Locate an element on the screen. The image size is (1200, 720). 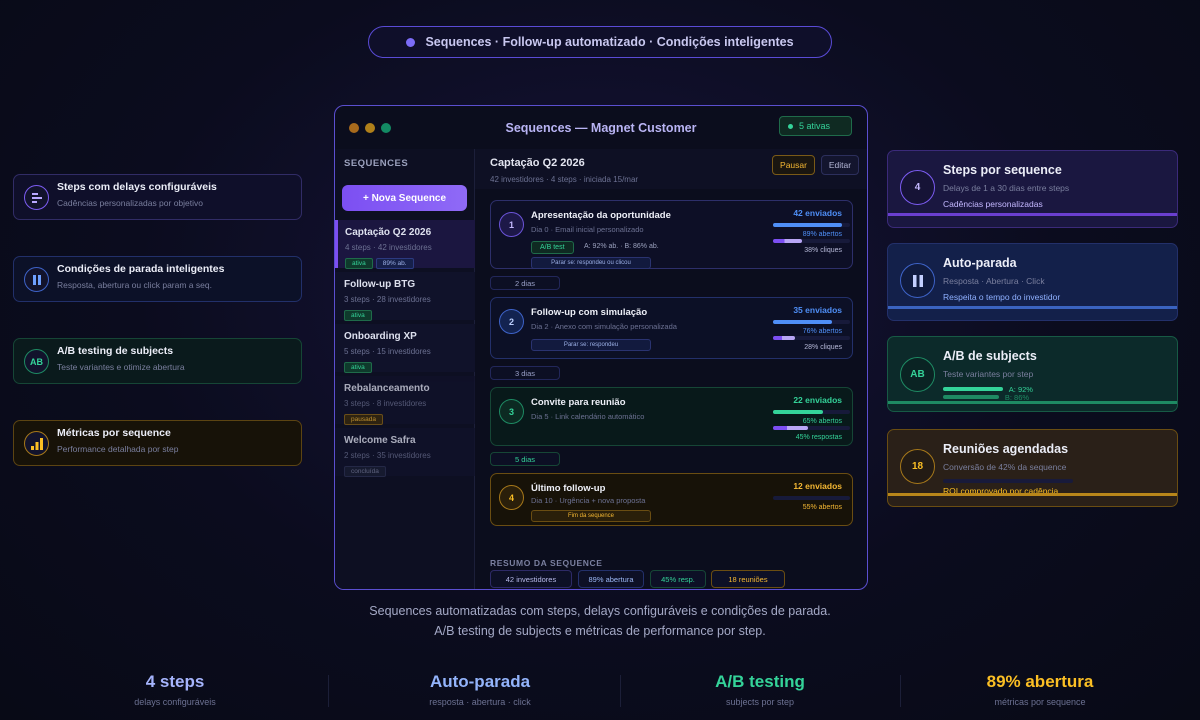
stat-item: Auto-parada resposta · abertura · click is located at coordinates (480, 689).